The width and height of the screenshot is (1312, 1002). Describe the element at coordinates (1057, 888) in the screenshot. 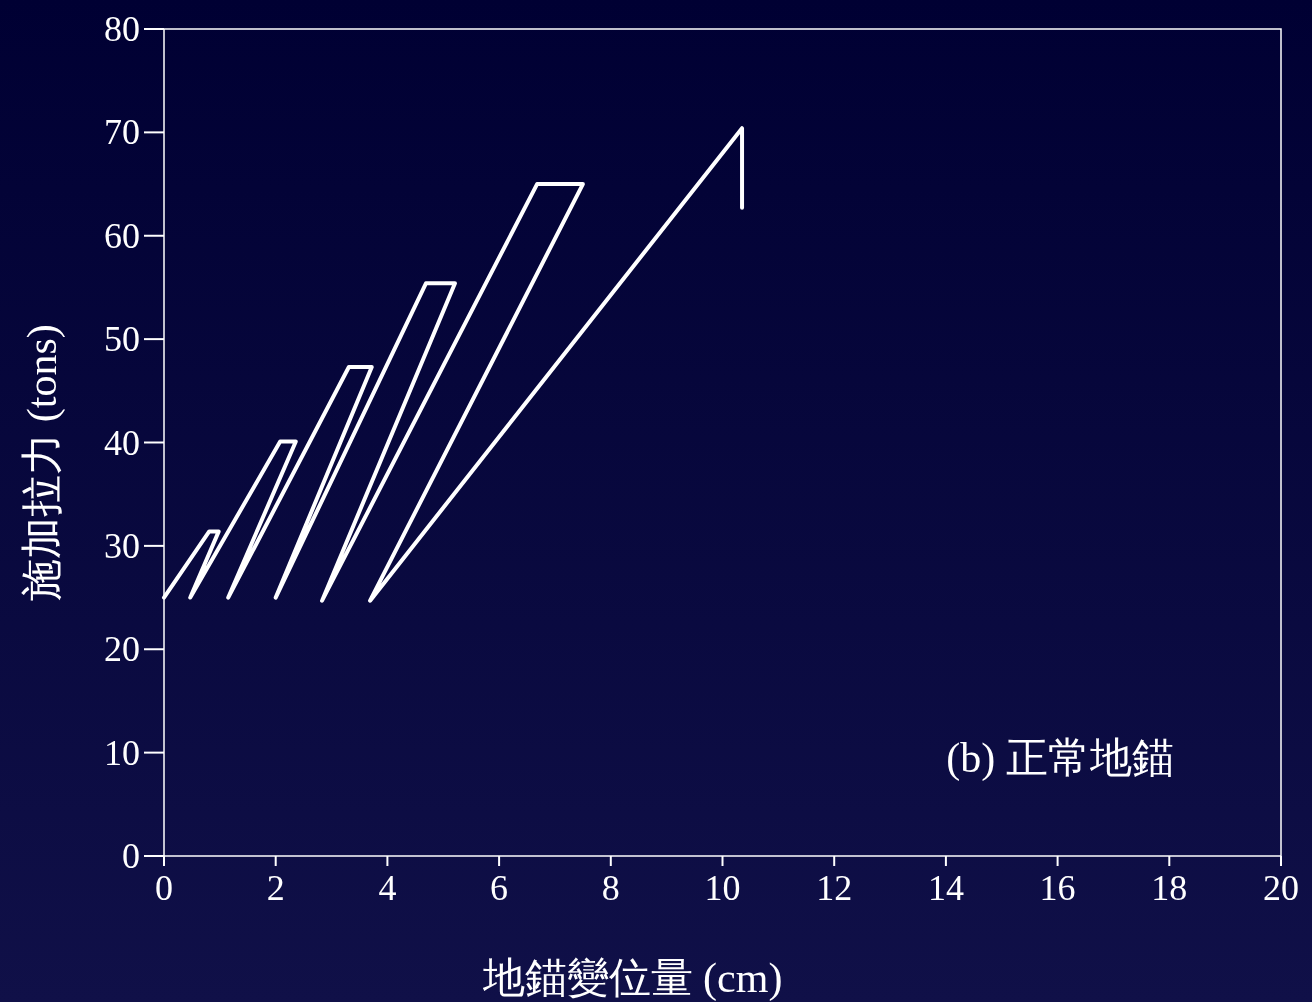

I see `x-tick-label: 16` at that location.